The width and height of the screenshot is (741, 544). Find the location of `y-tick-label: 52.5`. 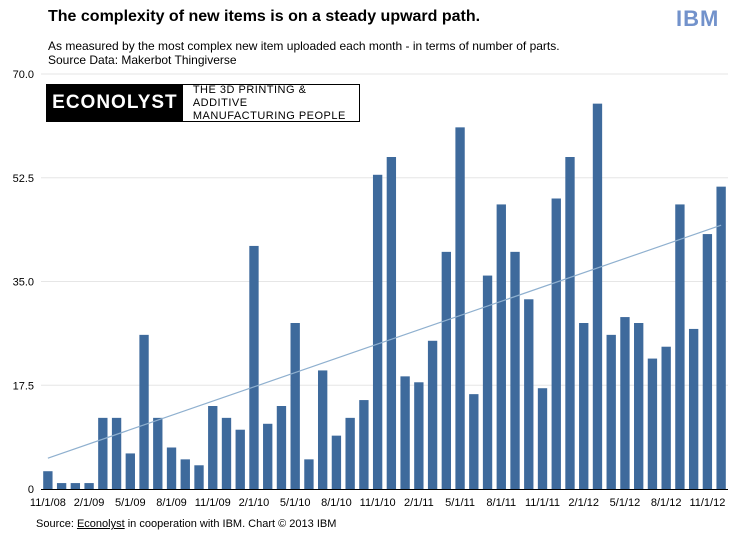

y-tick-label: 52.5 is located at coordinates (23, 179).